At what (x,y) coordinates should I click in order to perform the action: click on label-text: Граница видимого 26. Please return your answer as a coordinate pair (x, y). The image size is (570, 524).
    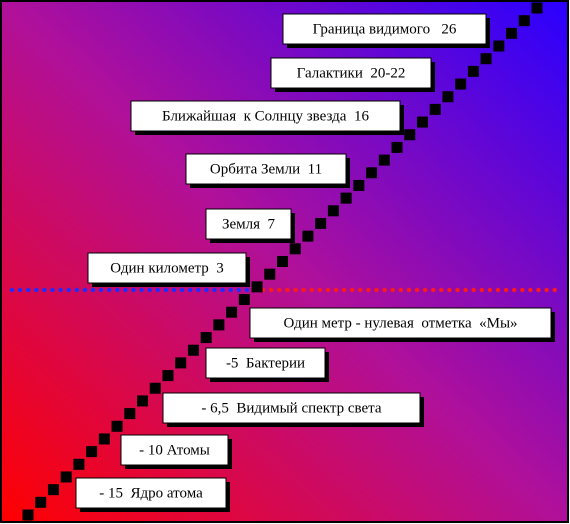
    Looking at the image, I should click on (385, 29).